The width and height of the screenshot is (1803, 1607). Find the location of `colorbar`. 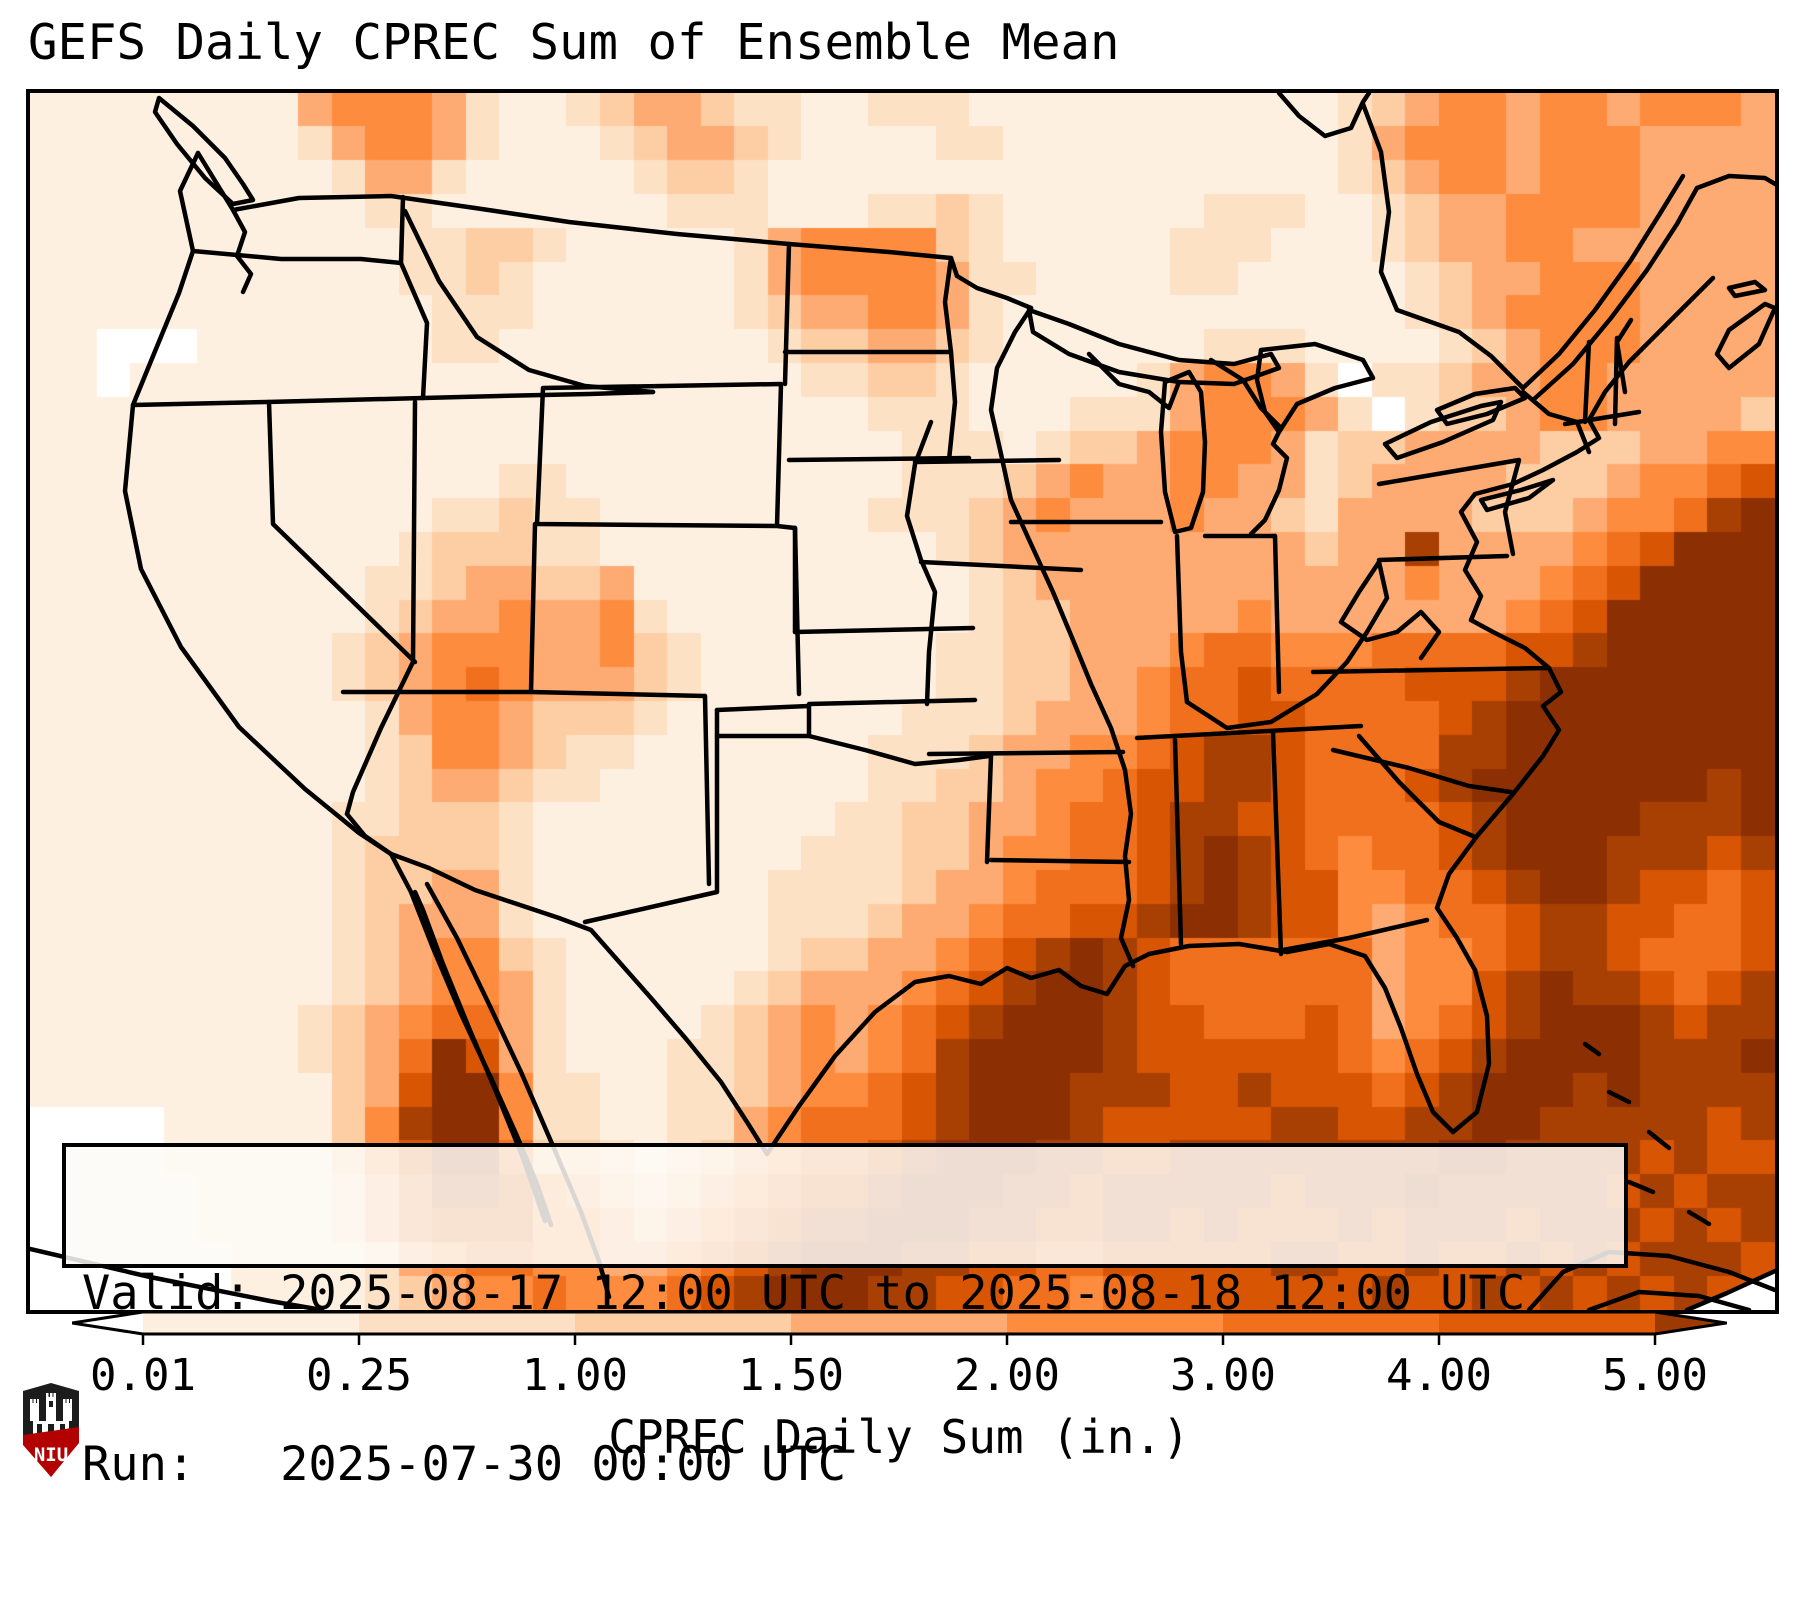

colorbar is located at coordinates (899, 1328).